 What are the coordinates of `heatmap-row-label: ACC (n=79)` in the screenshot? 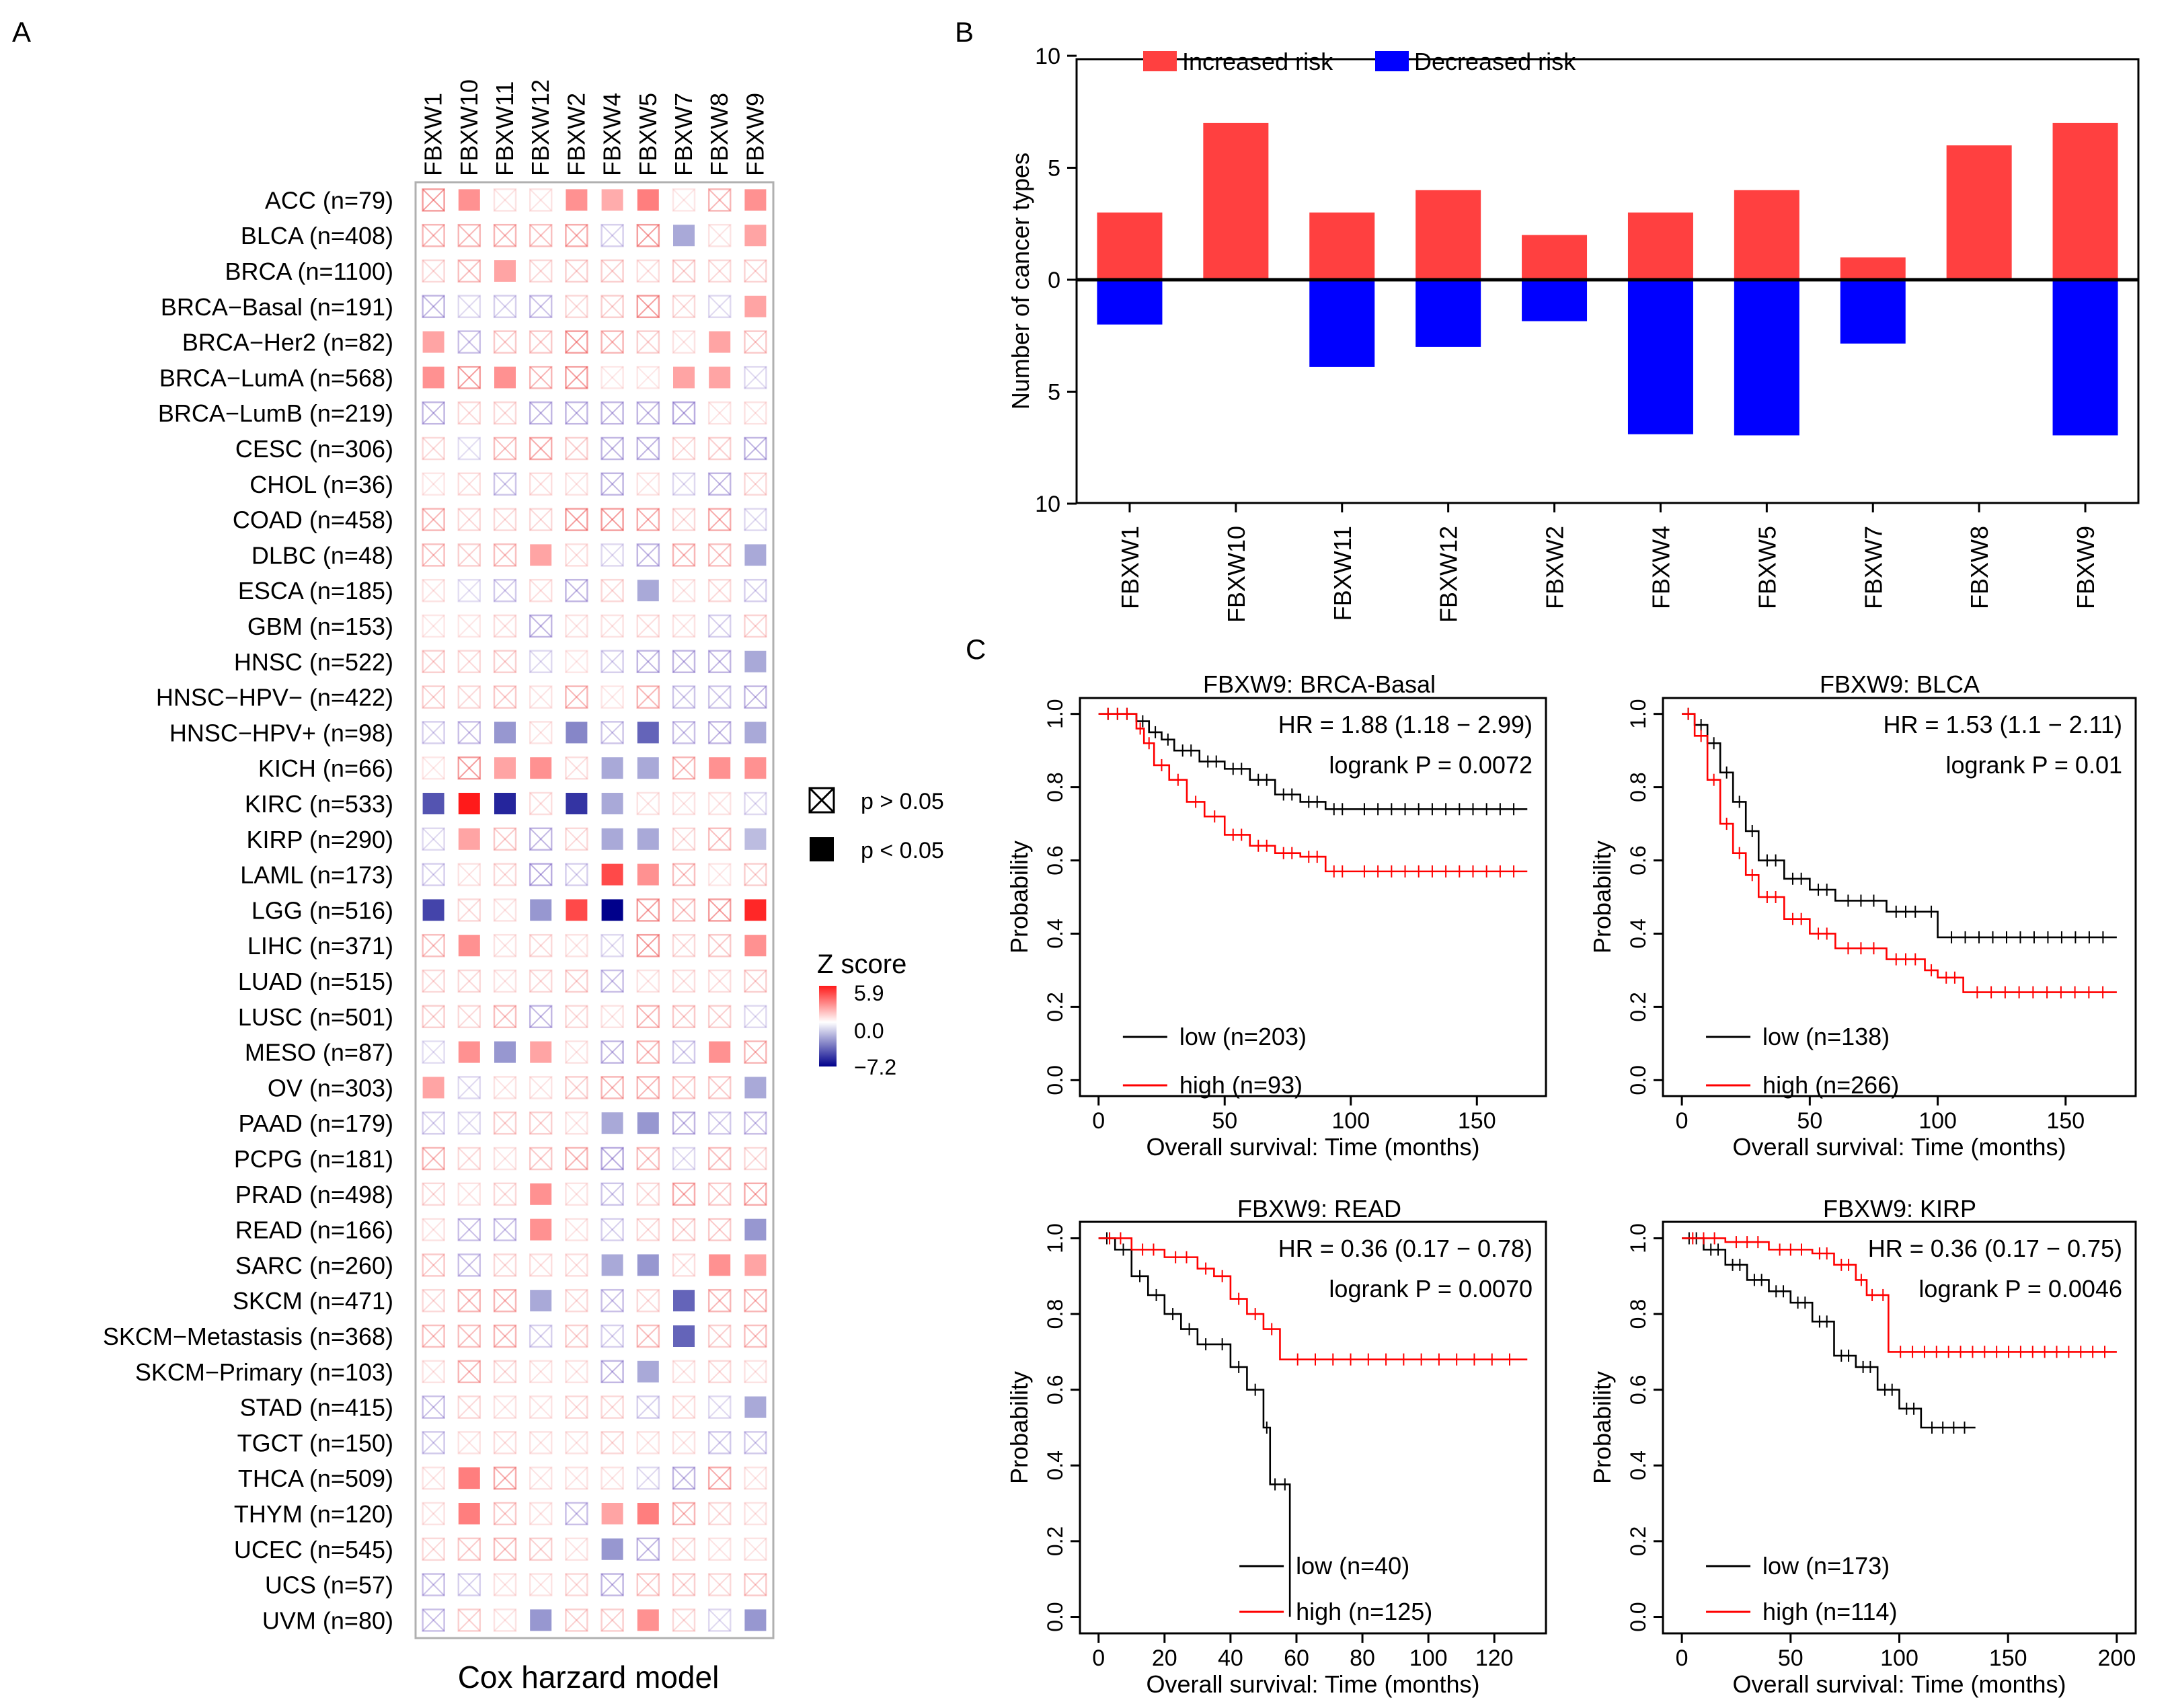 It's located at (329, 200).